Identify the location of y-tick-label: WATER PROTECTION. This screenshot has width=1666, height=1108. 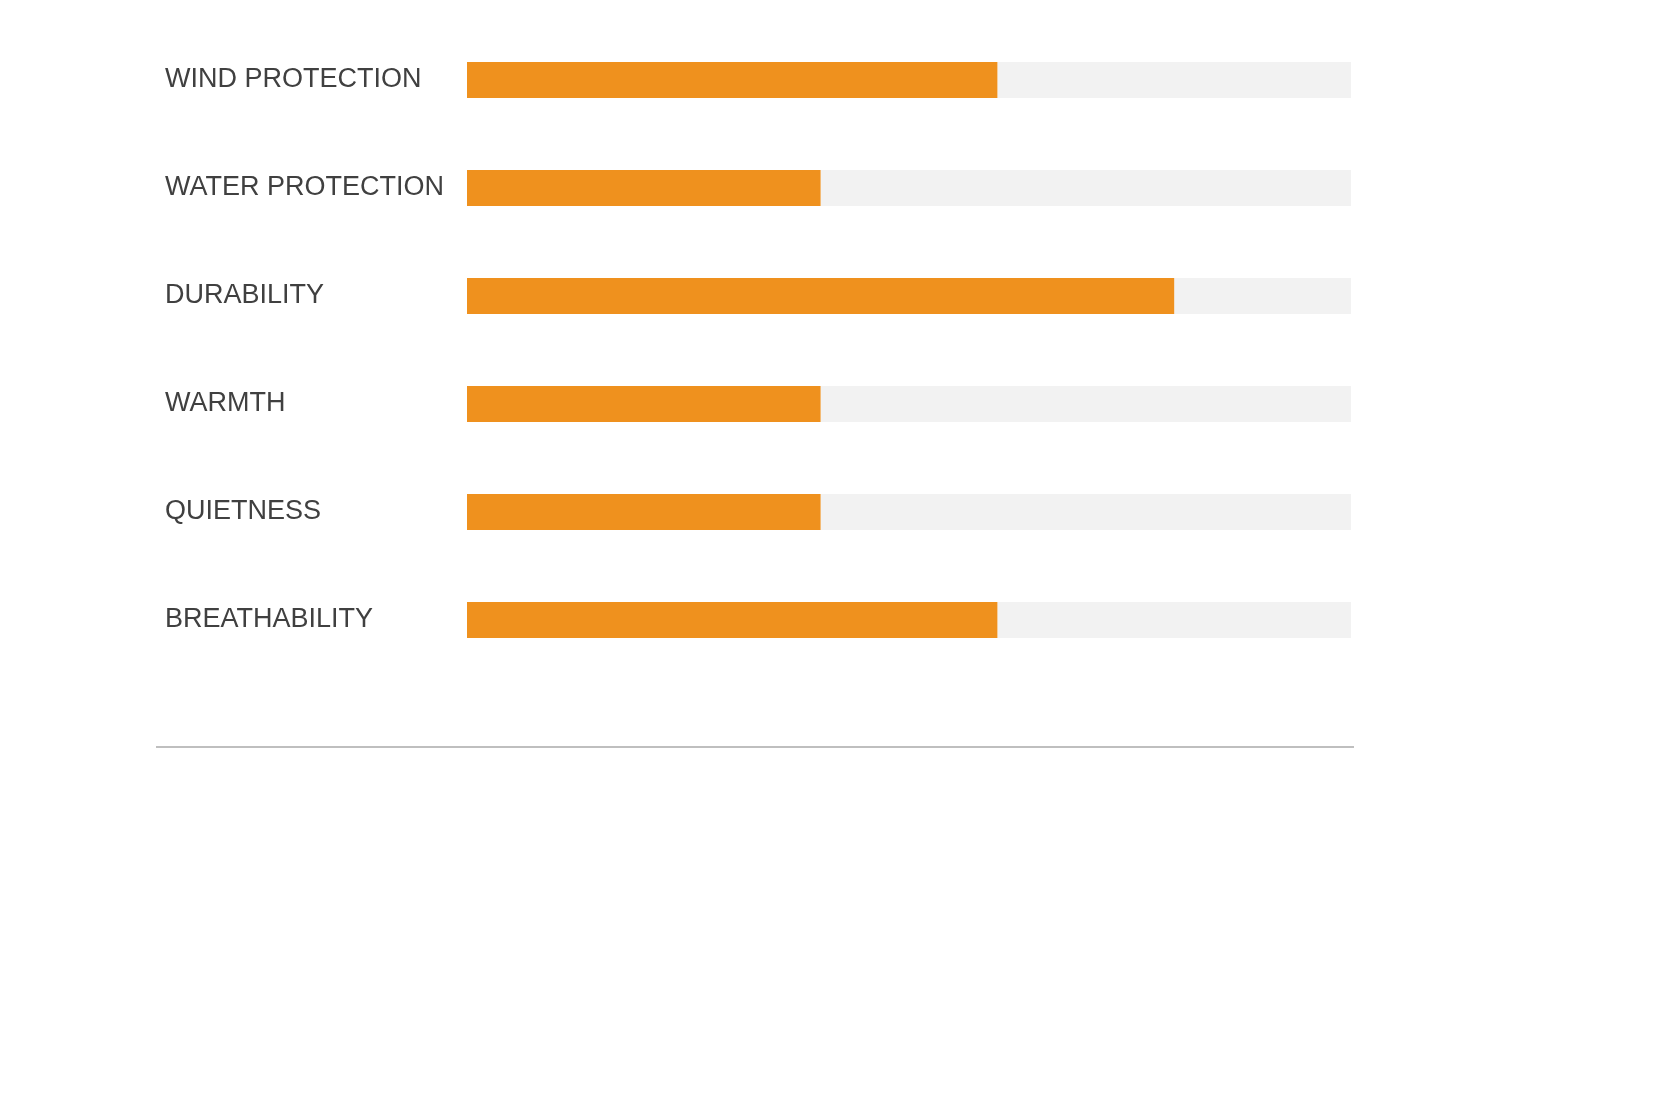
(304, 186).